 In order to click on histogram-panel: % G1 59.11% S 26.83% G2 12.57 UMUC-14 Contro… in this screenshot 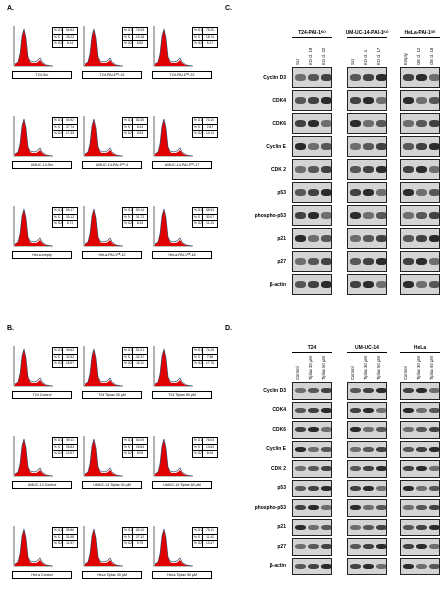, I will do `click(45, 462)`.